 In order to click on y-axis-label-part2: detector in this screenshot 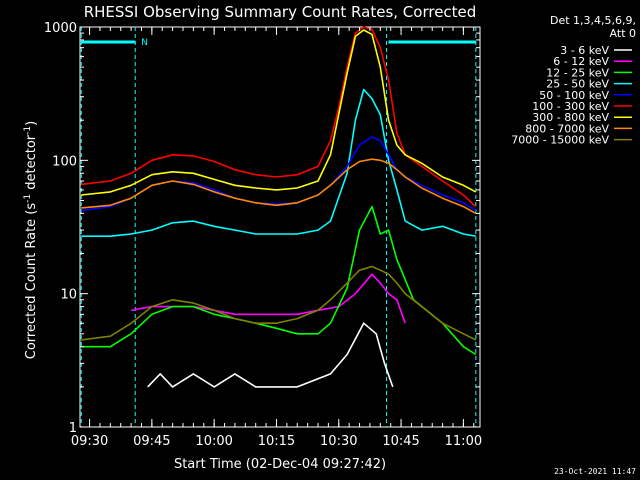, I will do `click(31, 164)`.